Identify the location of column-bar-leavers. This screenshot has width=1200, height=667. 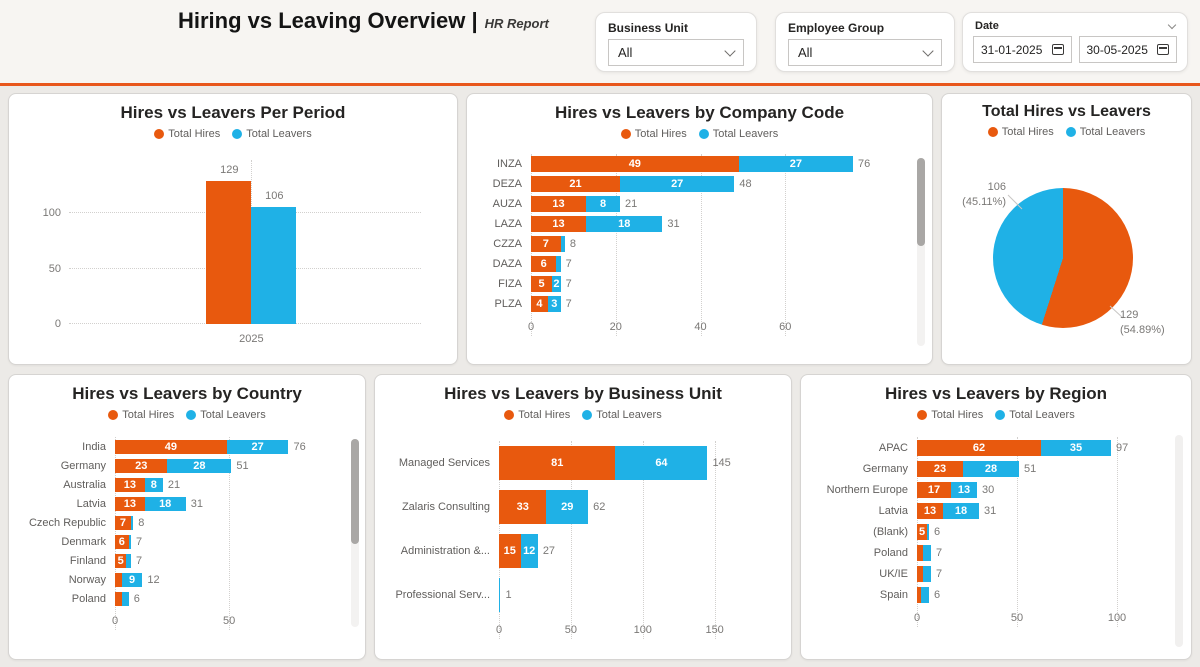
(274, 265).